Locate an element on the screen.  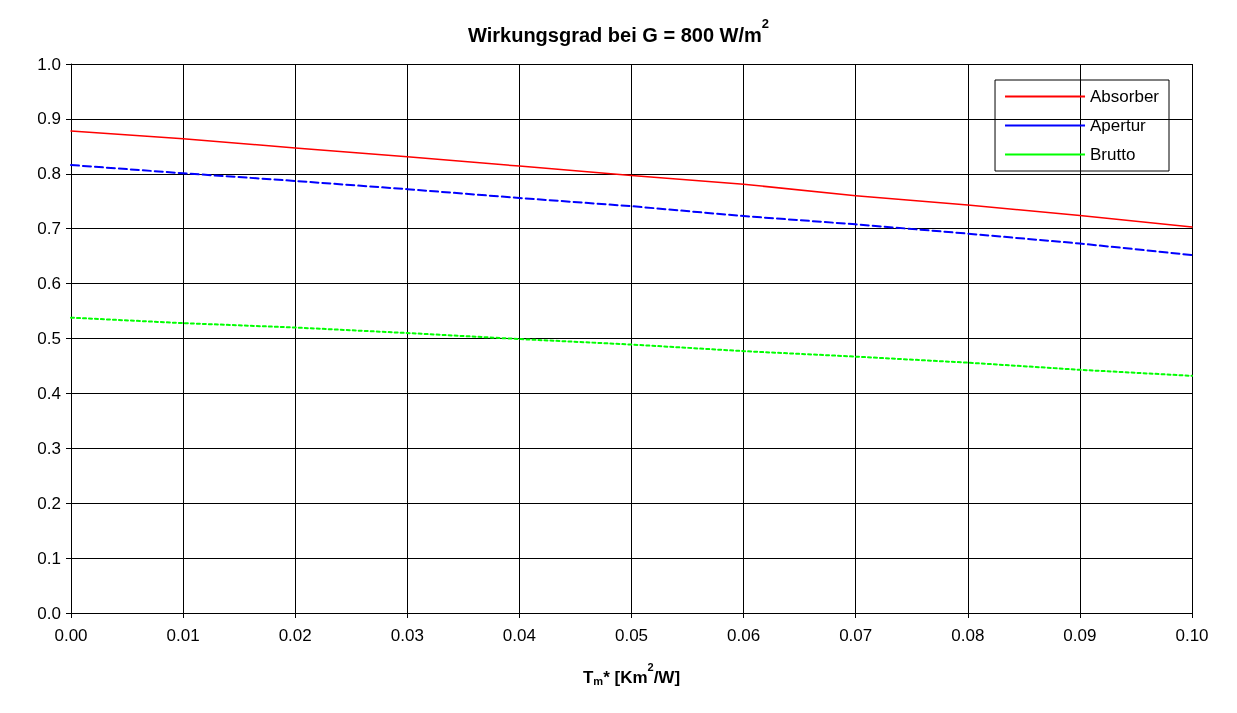
x-tick-label: 0.10 is located at coordinates (1192, 635).